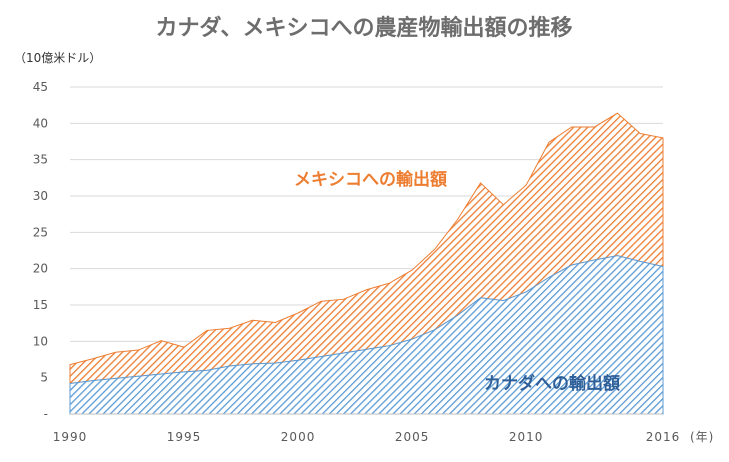 The image size is (729, 462). I want to click on x-tick-labels: 1990 1995 2000 2005 2010 2016, so click(367, 437).